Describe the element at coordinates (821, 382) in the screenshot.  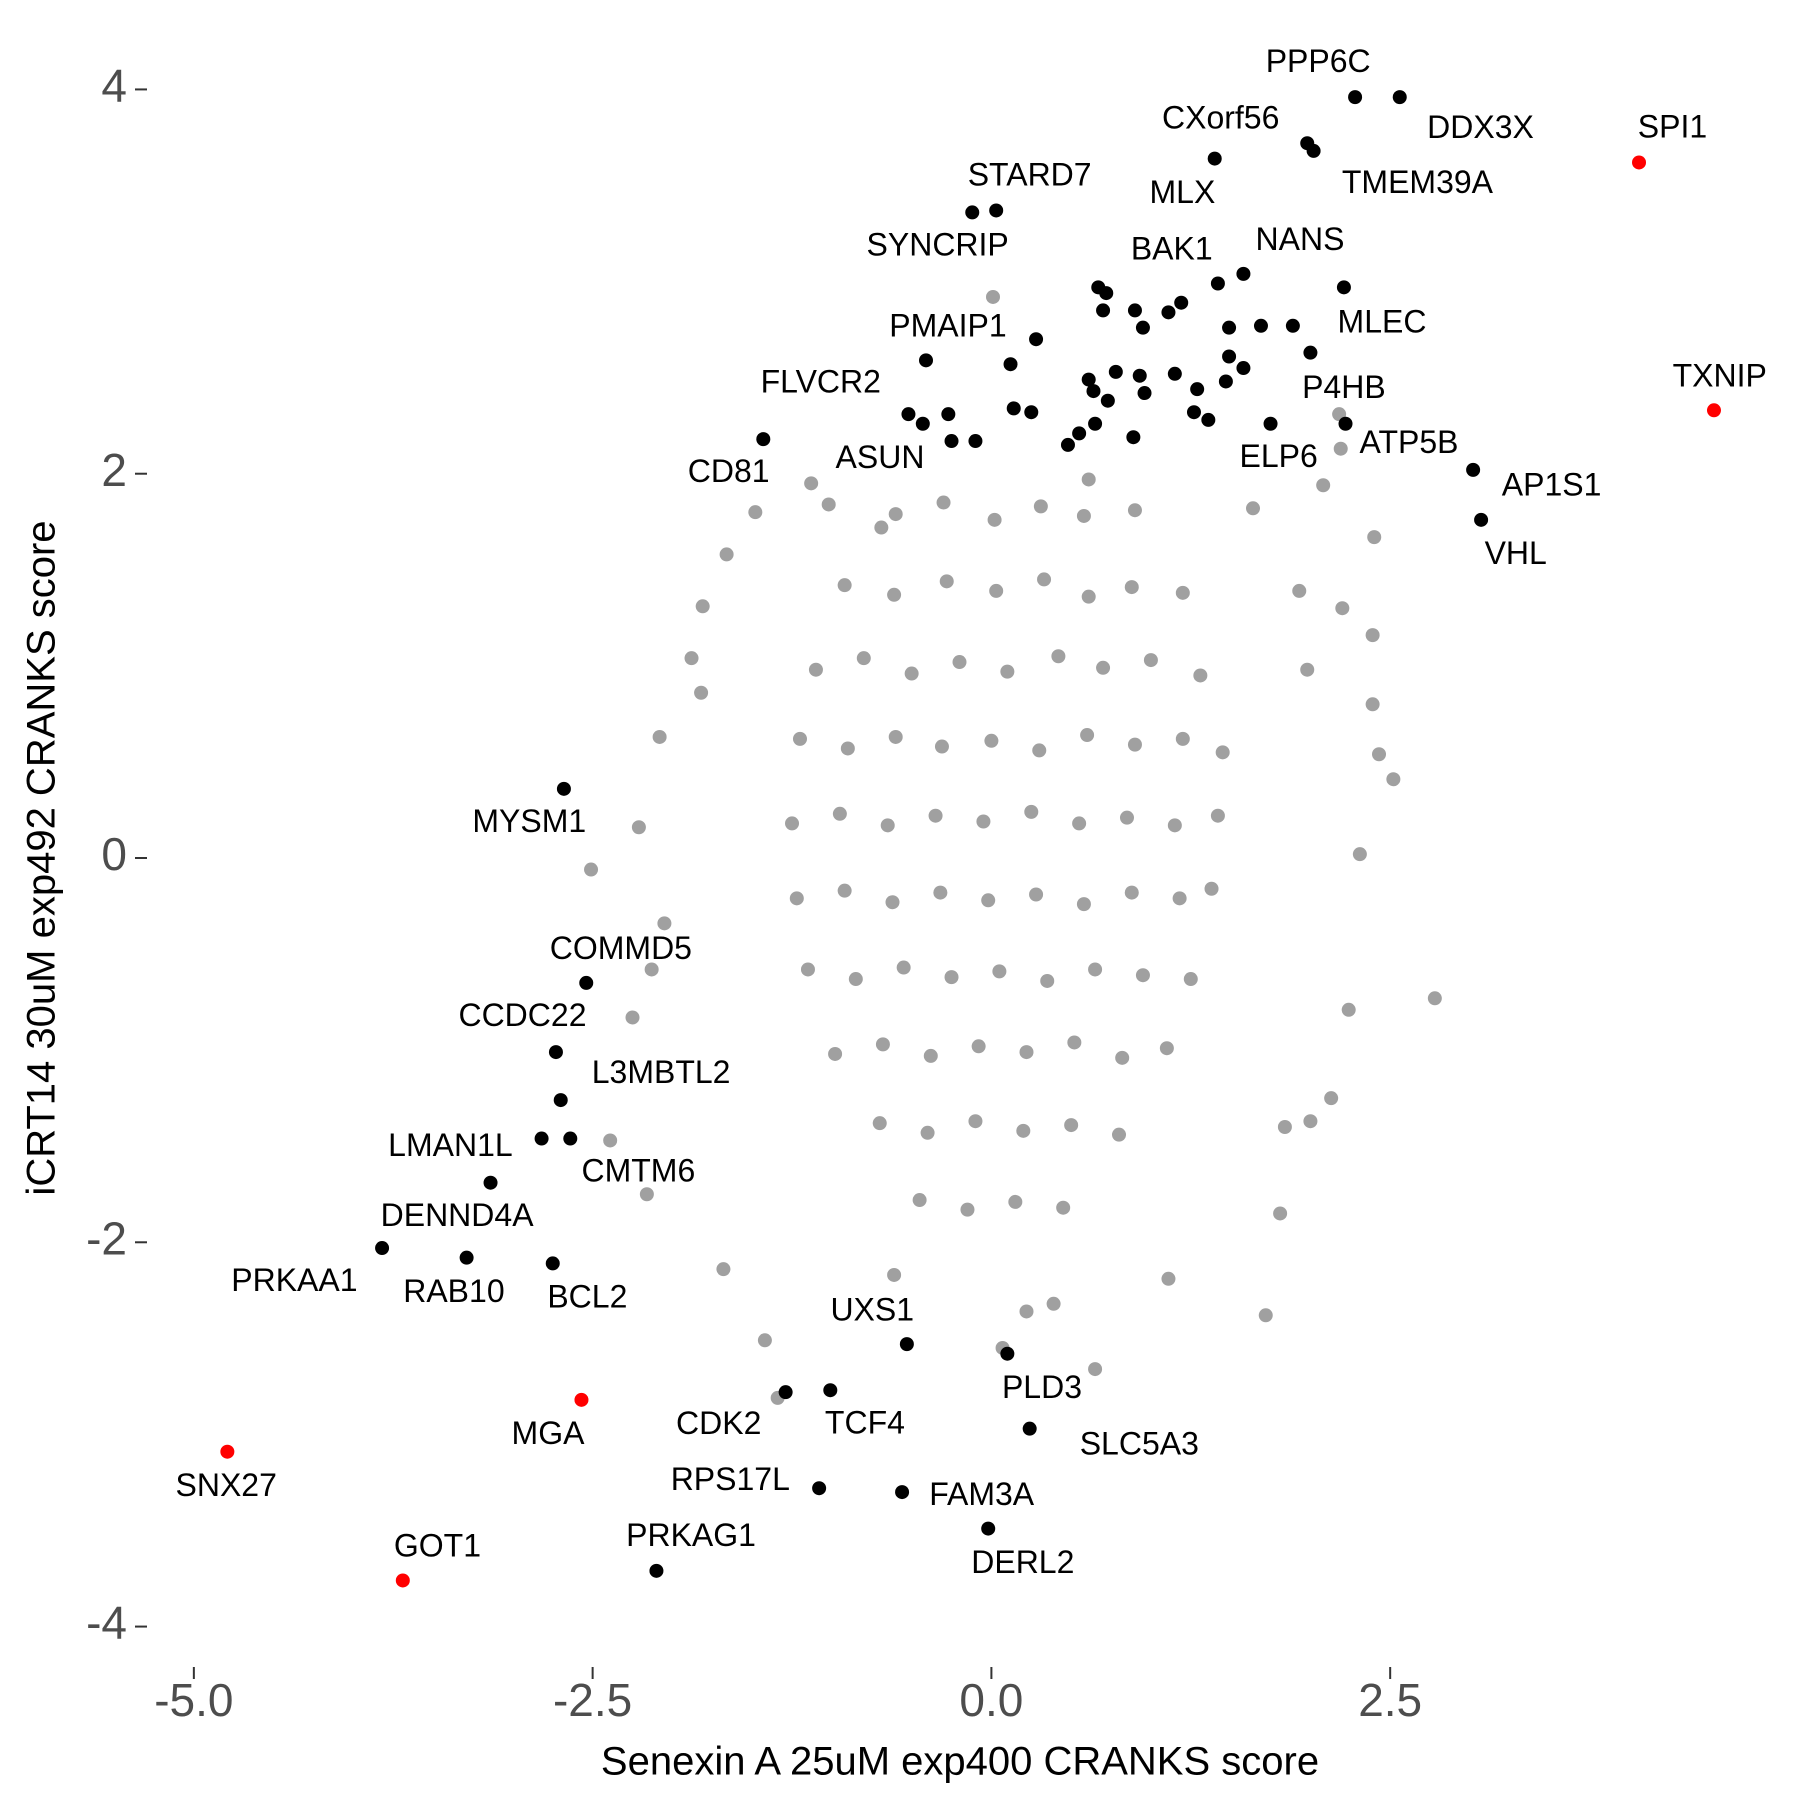
I see `point-label: FLVCR2` at that location.